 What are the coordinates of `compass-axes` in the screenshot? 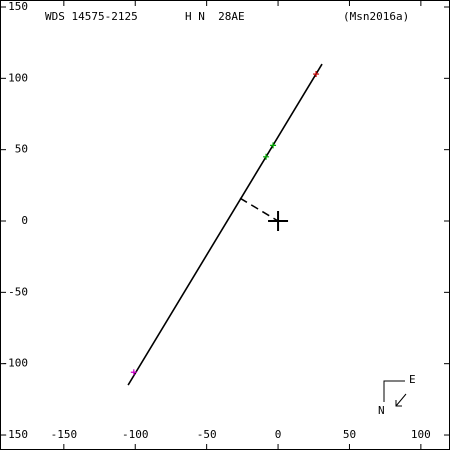 It's located at (394, 391).